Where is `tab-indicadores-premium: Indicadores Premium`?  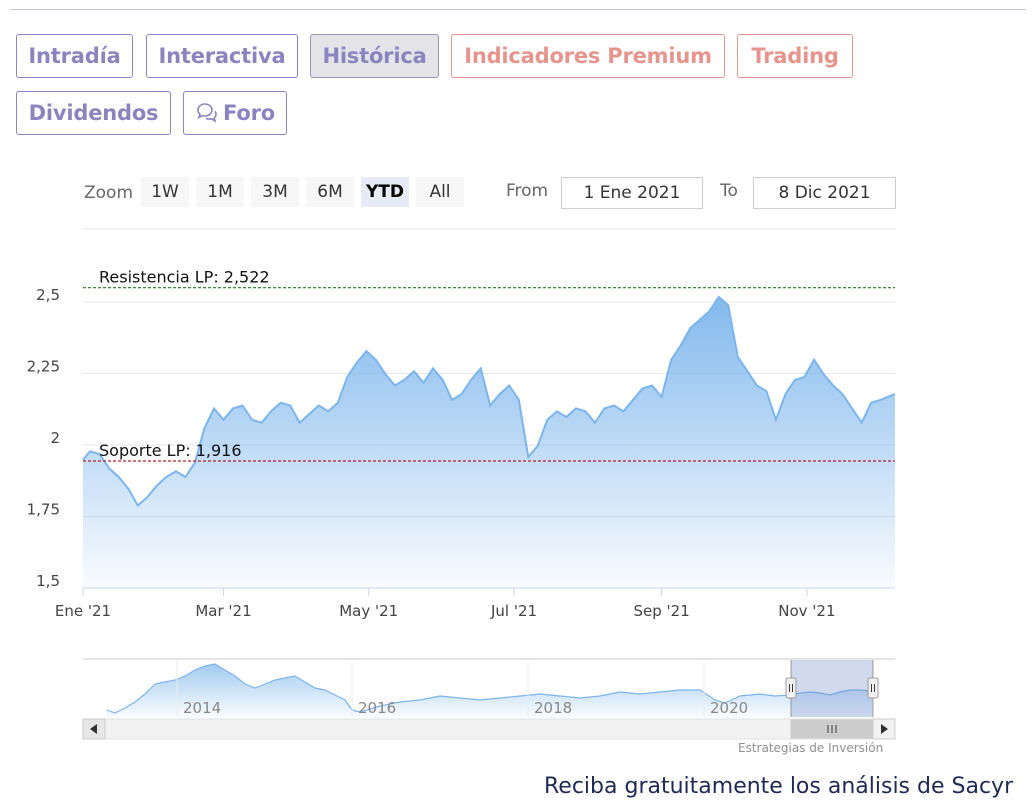 tab-indicadores-premium: Indicadores Premium is located at coordinates (588, 56).